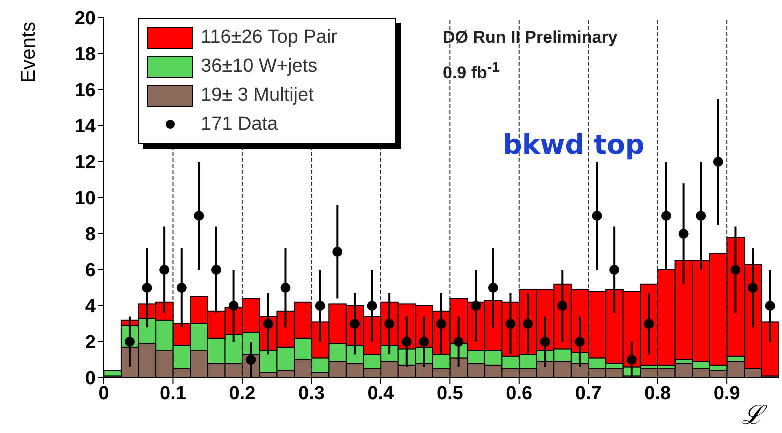  I want to click on y-tick-label: 18, so click(85, 55).